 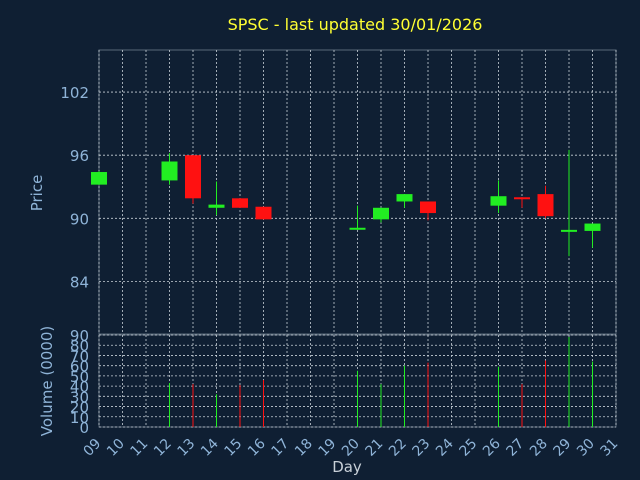 I want to click on volume-tick-label: 80, so click(x=79, y=346).